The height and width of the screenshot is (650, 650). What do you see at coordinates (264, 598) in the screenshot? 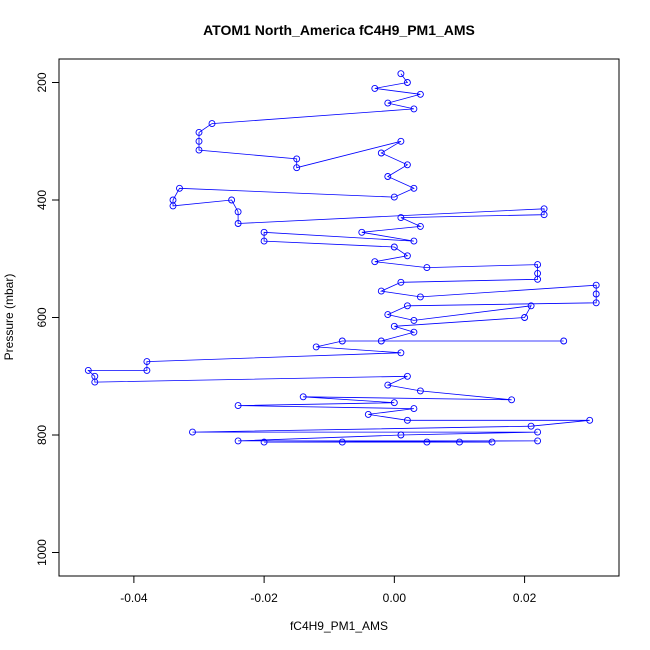
I see `x-tick-label: -0.02` at bounding box center [264, 598].